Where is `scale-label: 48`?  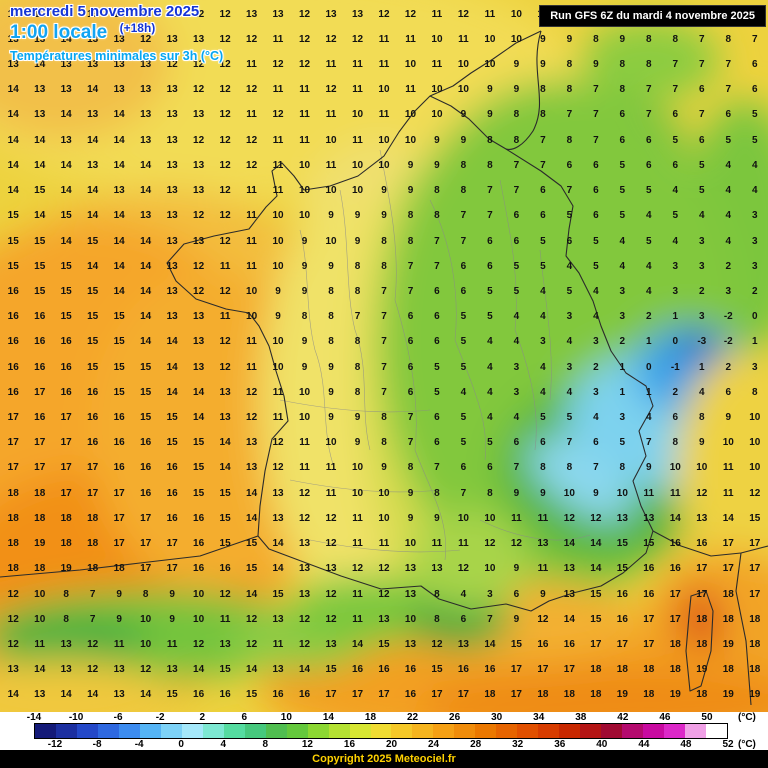 scale-label: 48 is located at coordinates (686, 744).